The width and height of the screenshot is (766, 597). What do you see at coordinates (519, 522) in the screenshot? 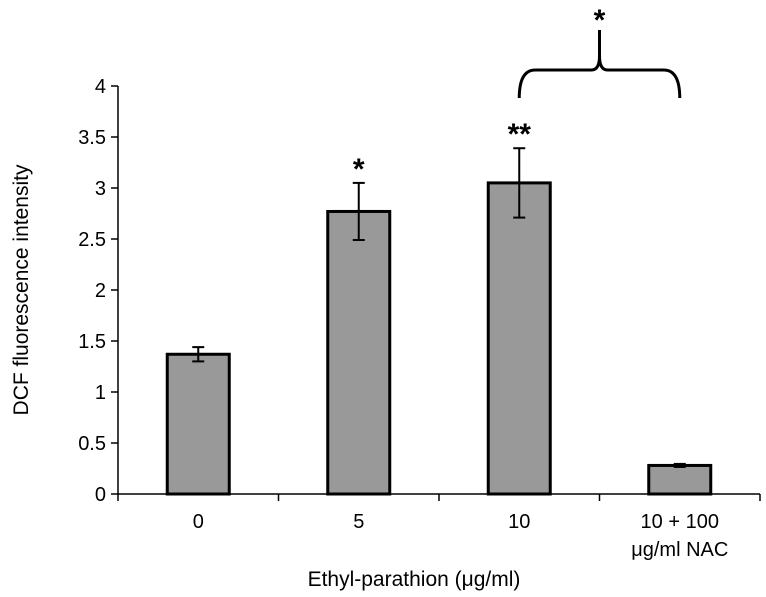
I see `x-tick-label: 10` at bounding box center [519, 522].